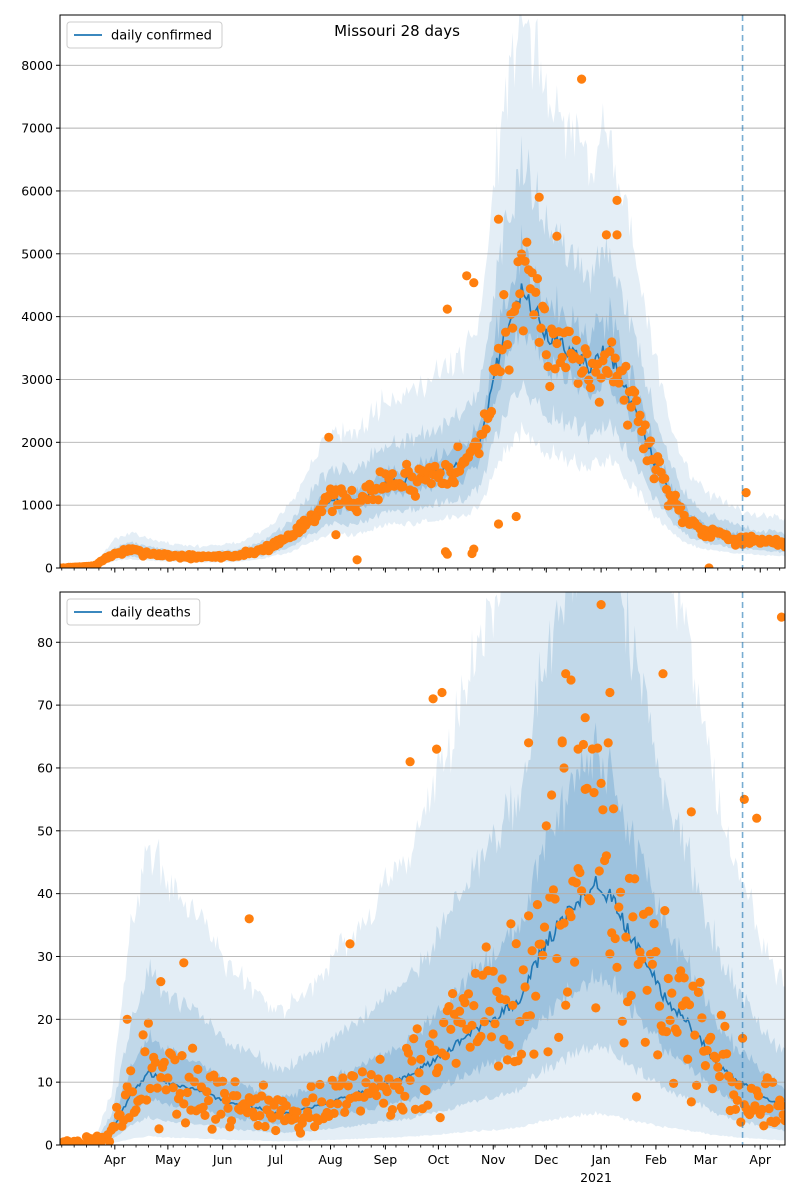 This screenshot has height=1204, width=800. Describe the element at coordinates (37, 505) in the screenshot. I see `y-tick-label: 1000` at that location.